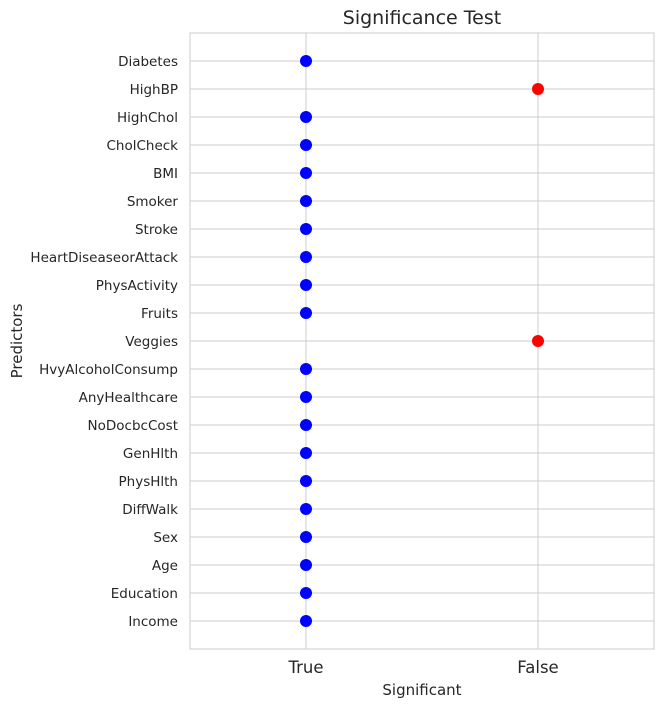  Describe the element at coordinates (108, 370) in the screenshot. I see `y-tick-label: HvyAlcoholConsump` at that location.